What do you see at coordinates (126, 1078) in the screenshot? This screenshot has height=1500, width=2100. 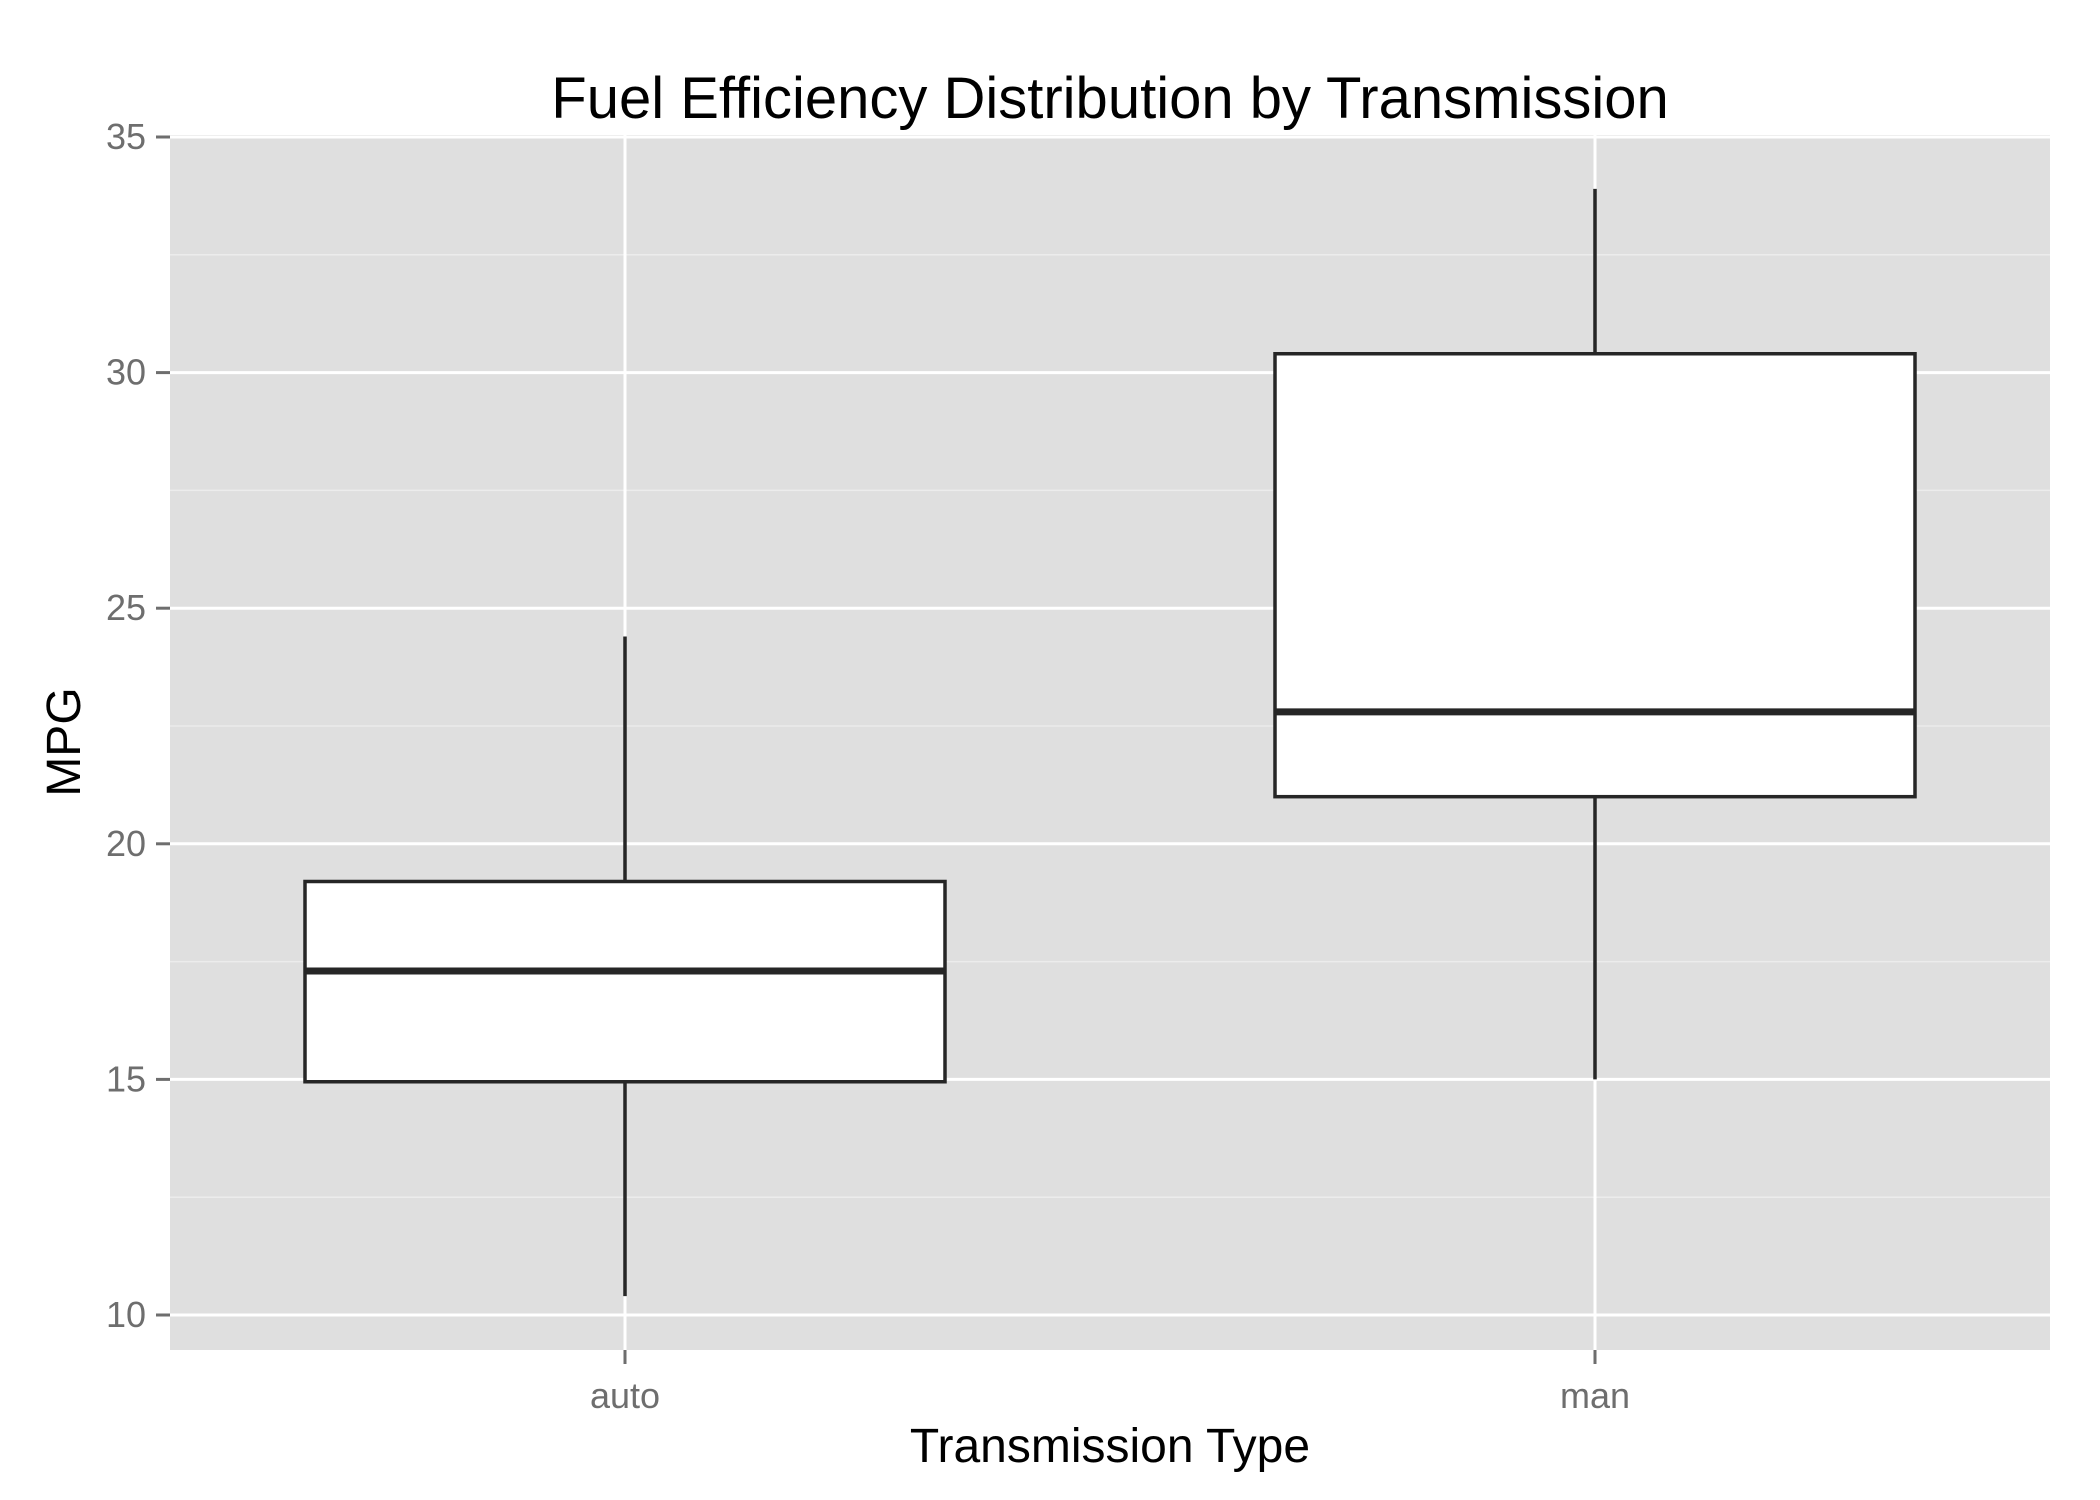 I see `y-tick-label: 15` at bounding box center [126, 1078].